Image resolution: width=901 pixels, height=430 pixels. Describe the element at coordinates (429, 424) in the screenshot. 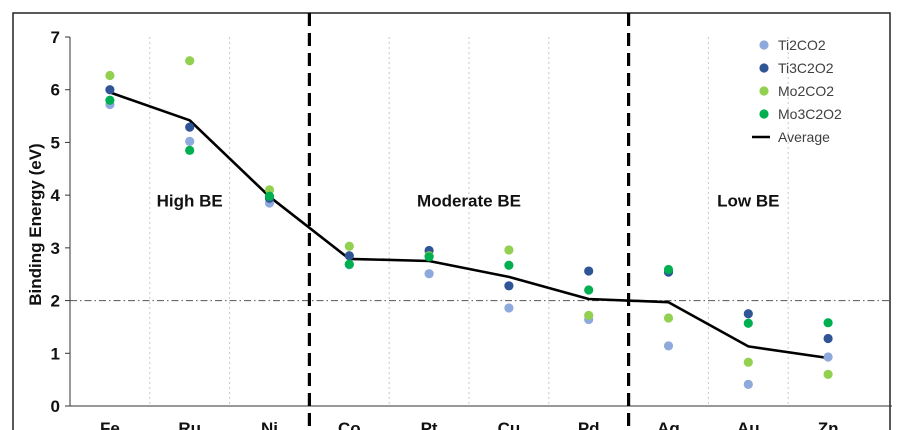

I see `x-tick-label: Pt` at that location.